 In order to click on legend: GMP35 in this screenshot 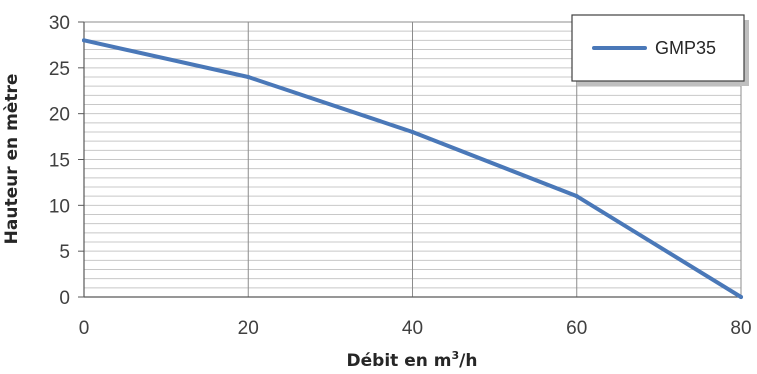, I will do `click(660, 50)`.